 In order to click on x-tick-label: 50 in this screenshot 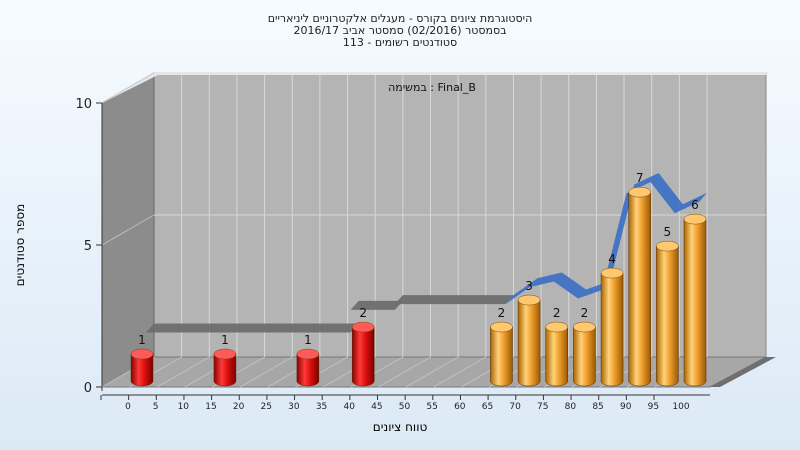, I will do `click(405, 407)`.